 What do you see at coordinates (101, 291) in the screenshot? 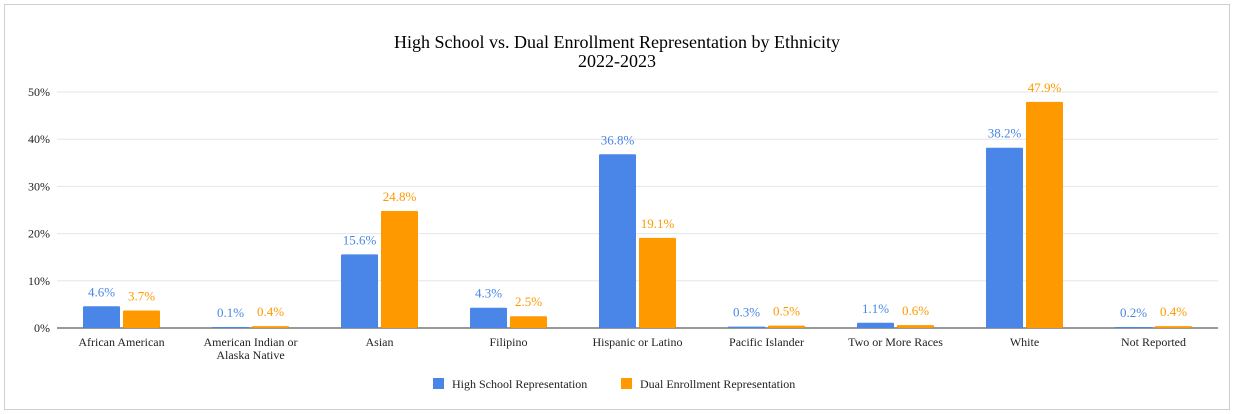
I see `data-label: 4.6%` at bounding box center [101, 291].